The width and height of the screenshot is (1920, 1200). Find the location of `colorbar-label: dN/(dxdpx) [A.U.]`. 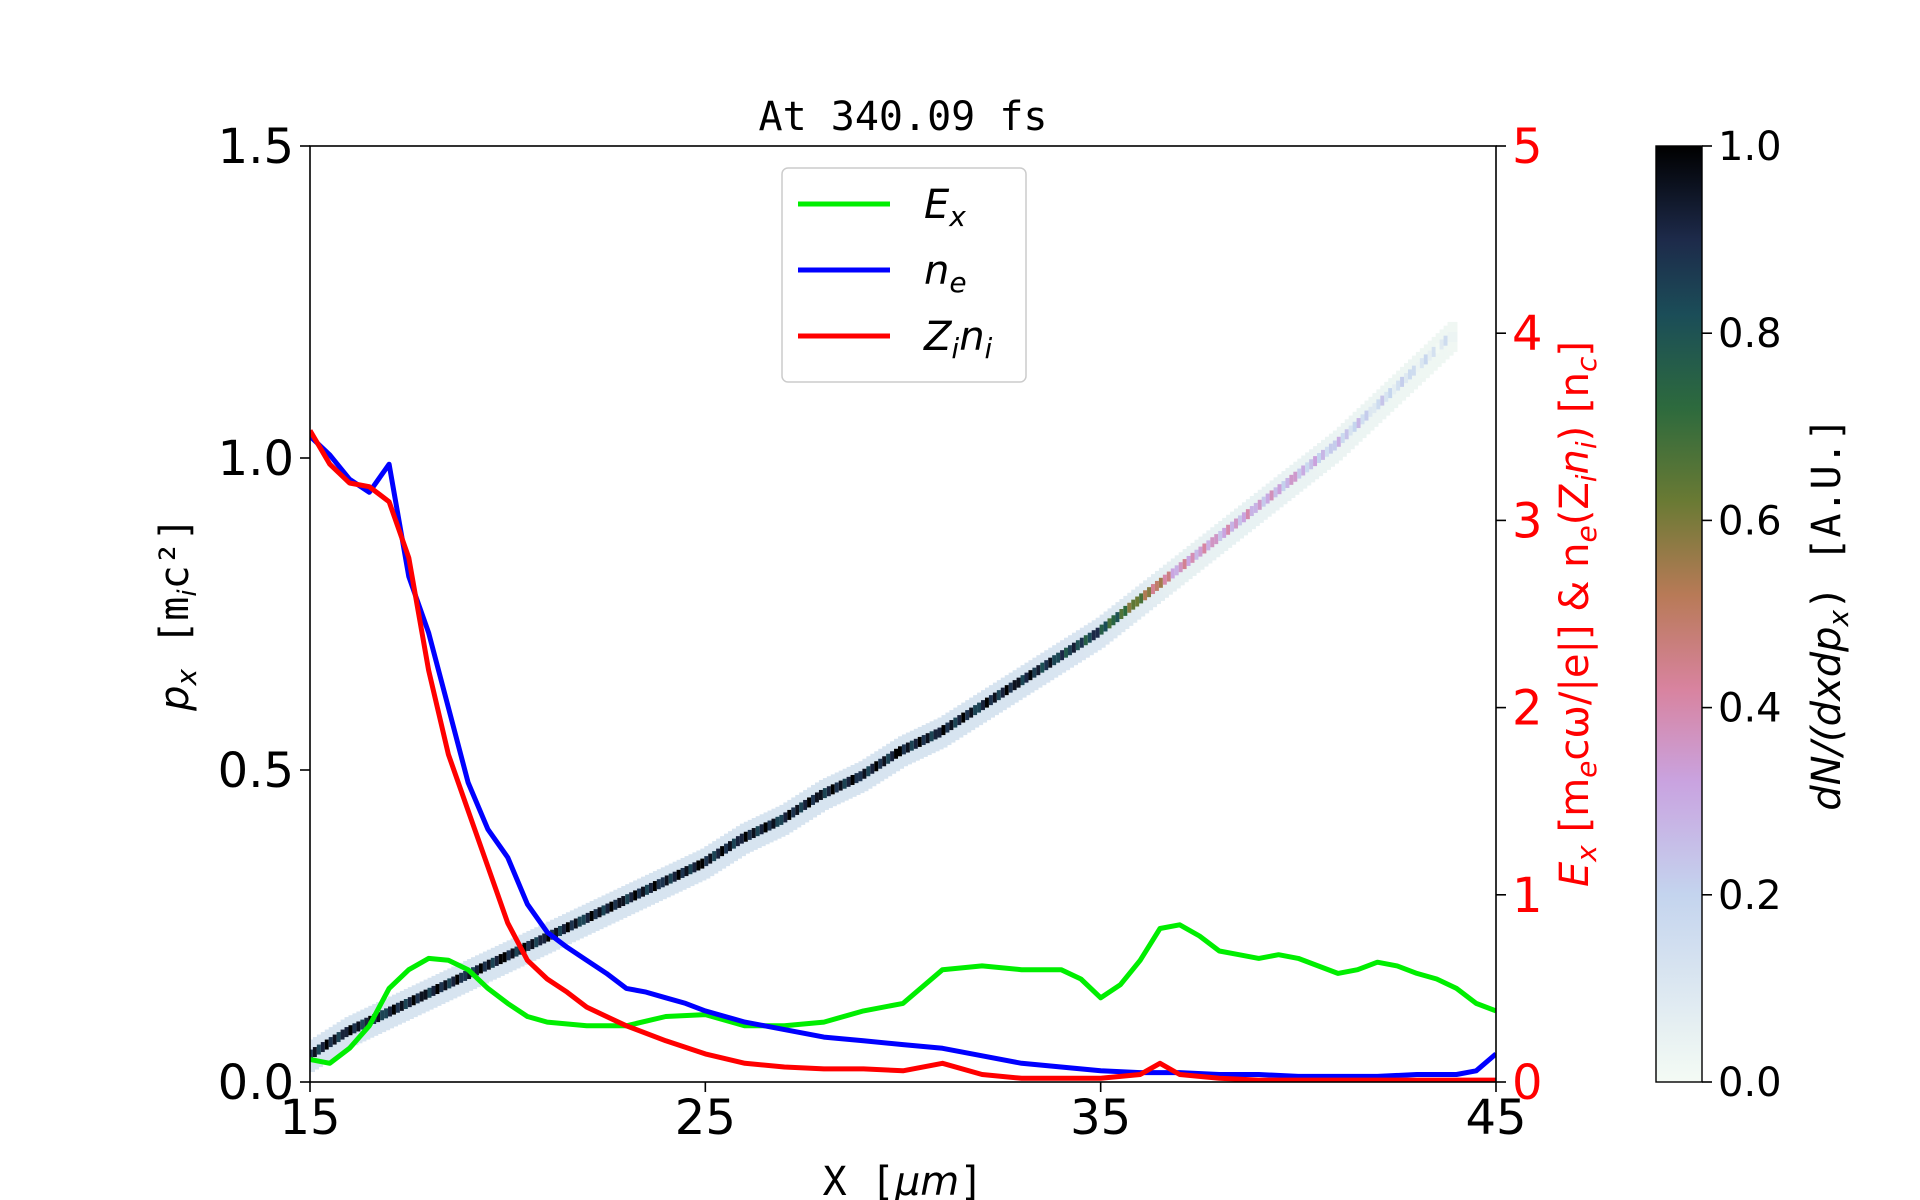

colorbar-label: dN/(dxdpx) [A.U.] is located at coordinates (1829, 613).